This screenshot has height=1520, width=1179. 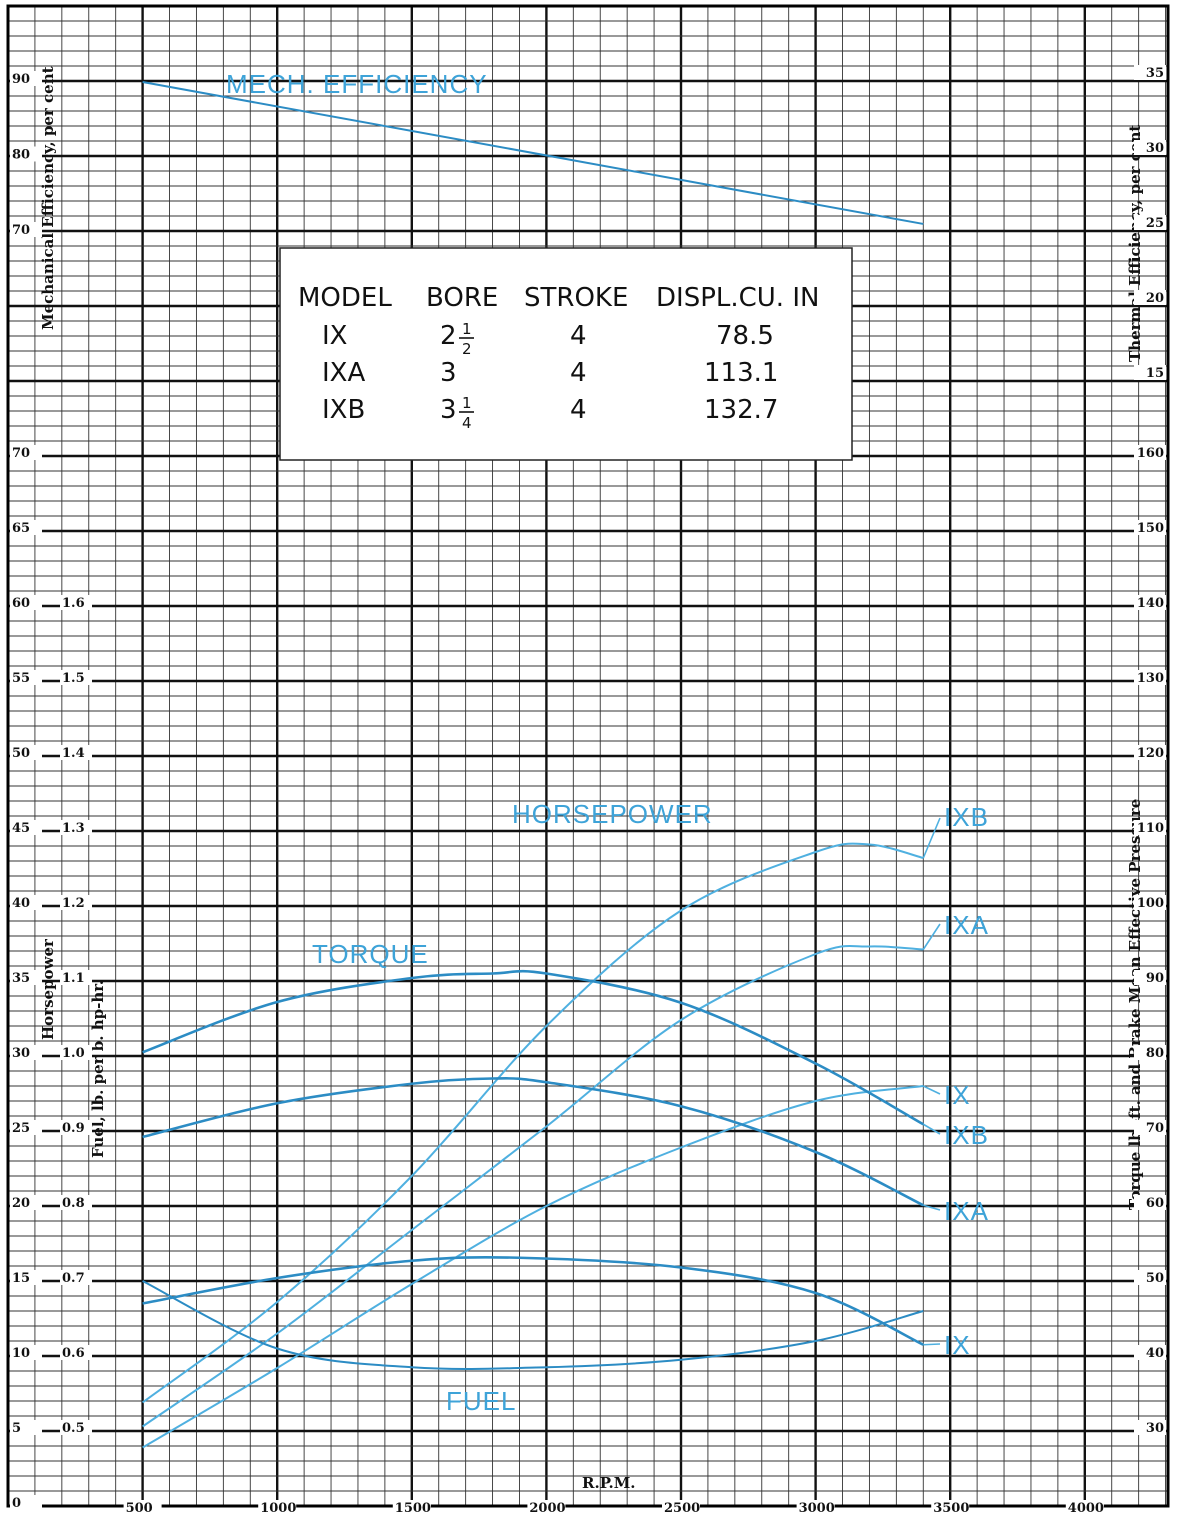 I want to click on fuel-tick-label: 0.7, so click(x=73, y=1278).